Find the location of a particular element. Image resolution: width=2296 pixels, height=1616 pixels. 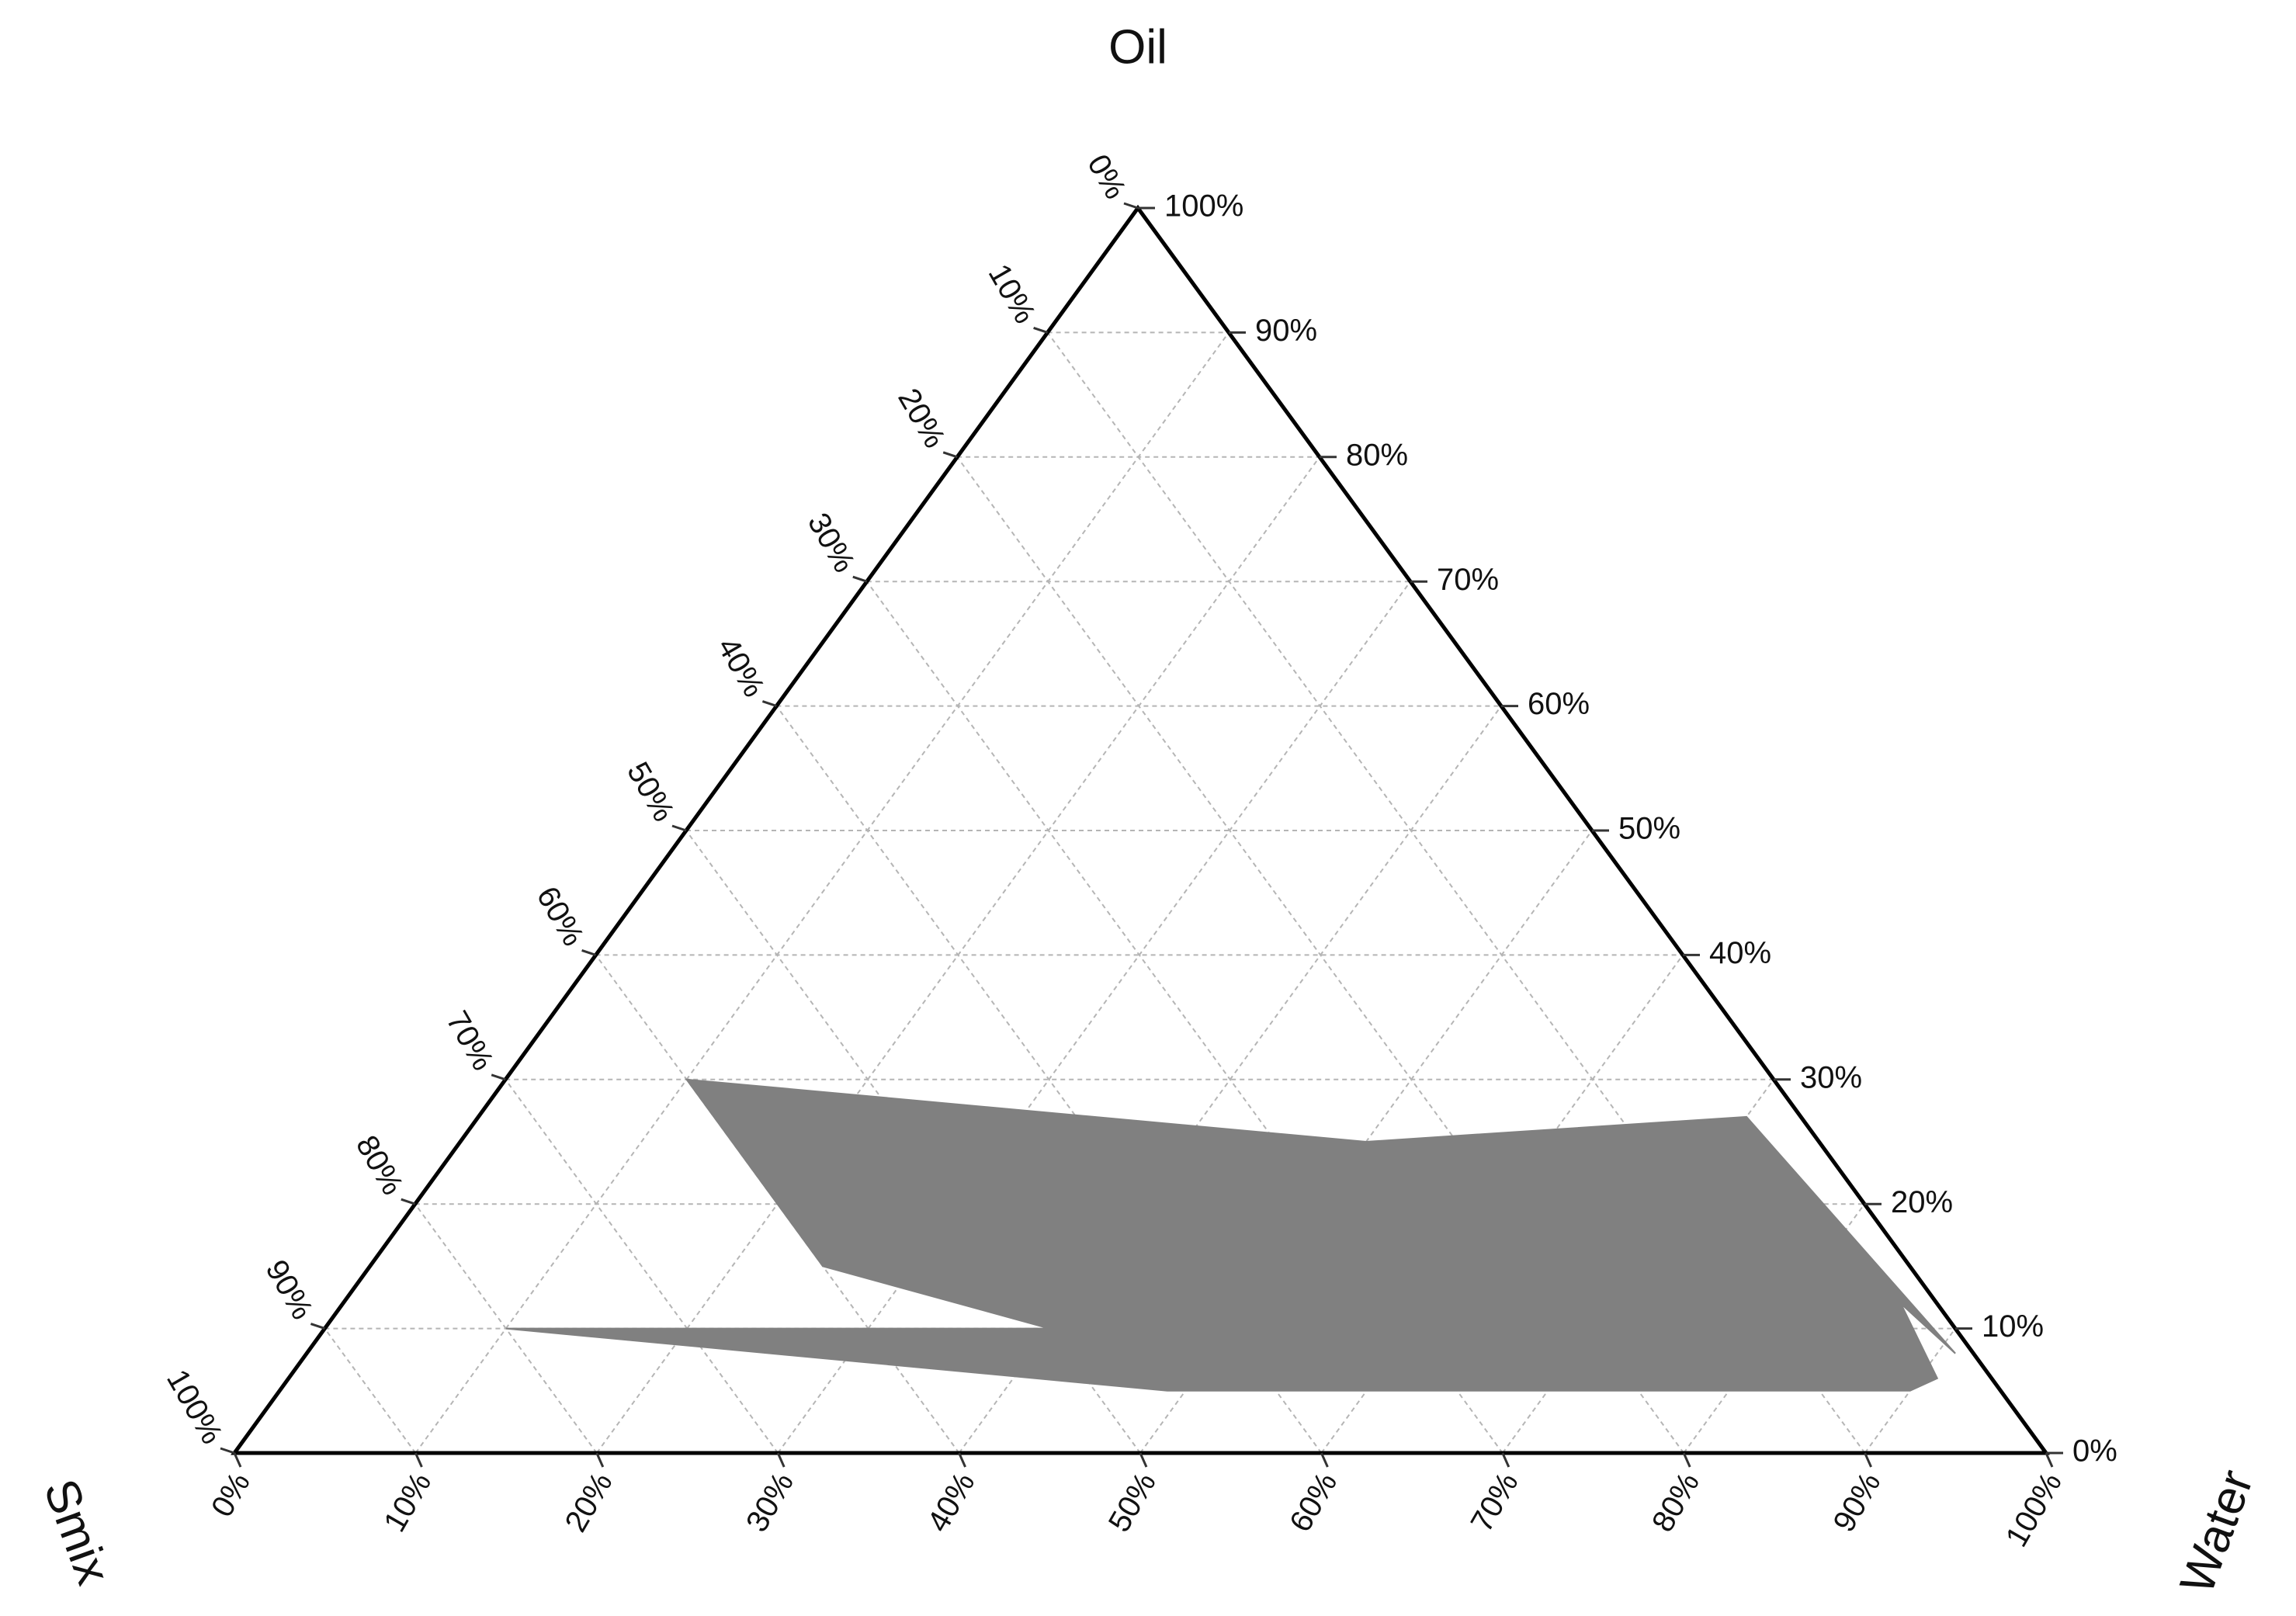

oil-tick-label: 20% is located at coordinates (1922, 1202).